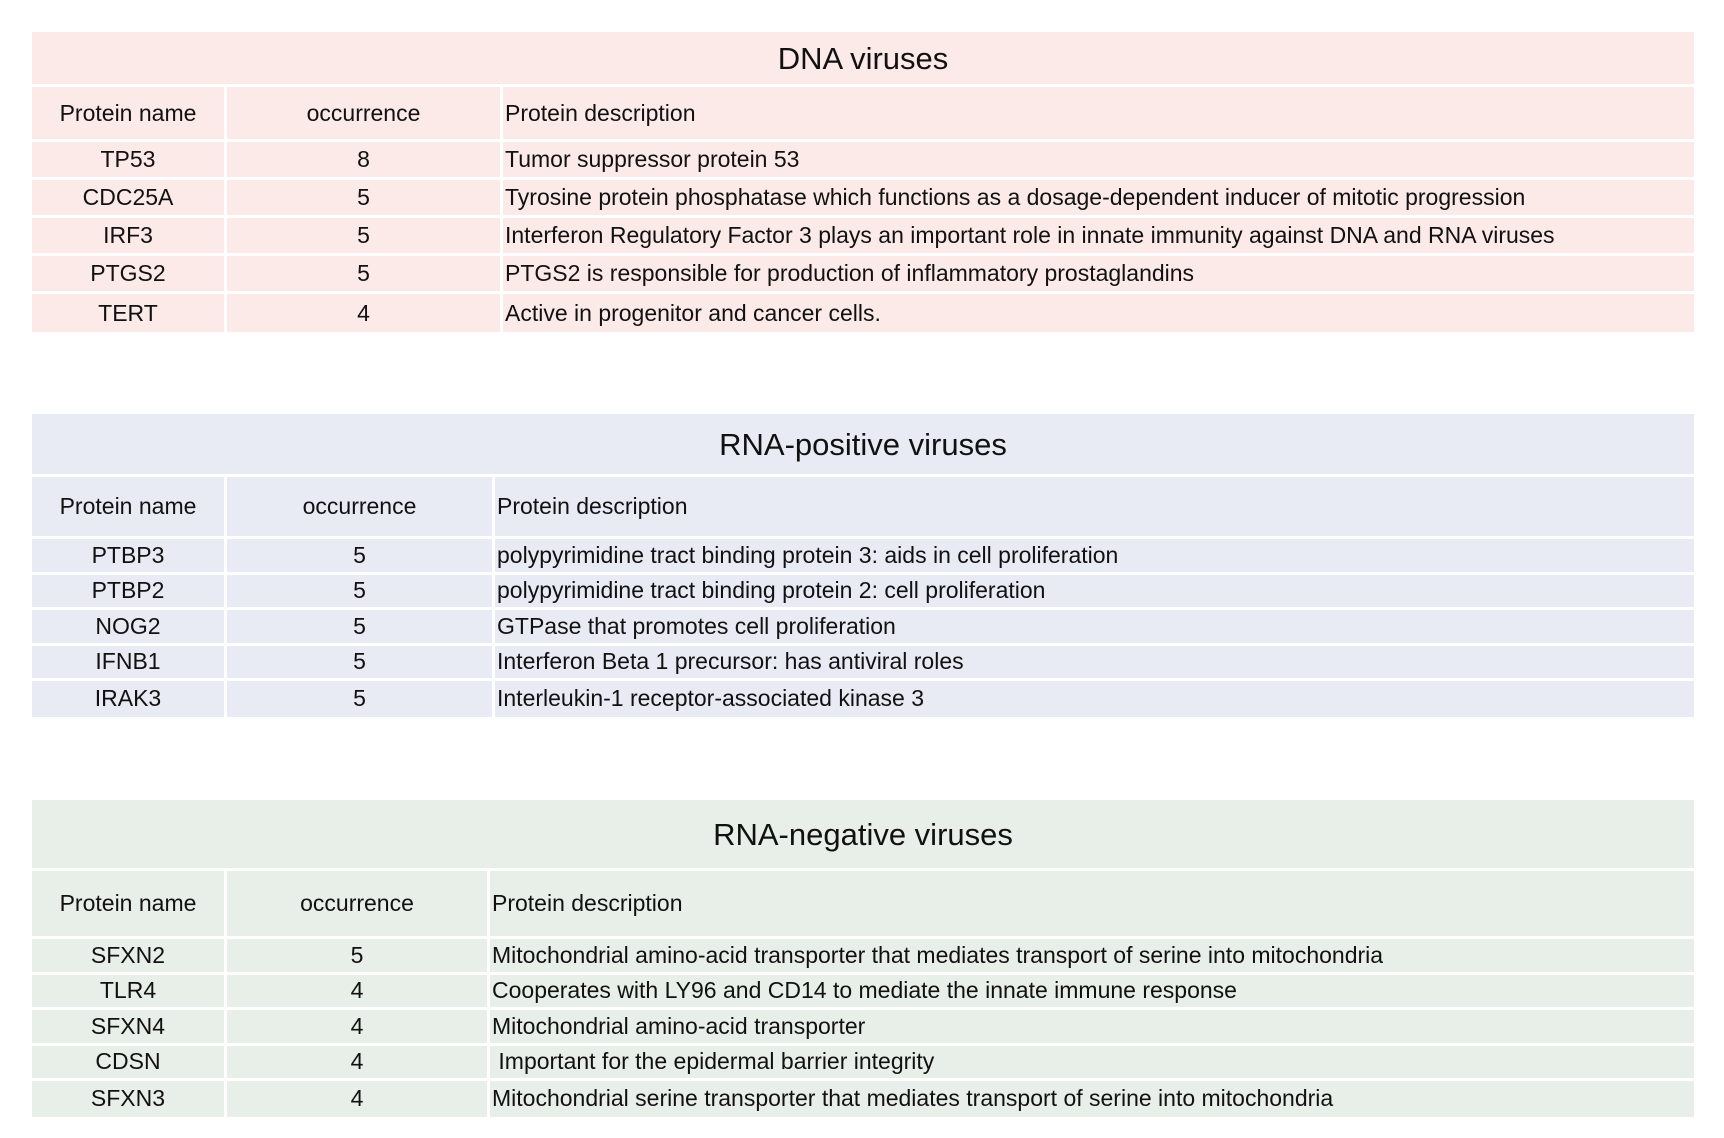 The height and width of the screenshot is (1138, 1724). Describe the element at coordinates (696, 625) in the screenshot. I see `protein-description-cell: GTPase that promotes cell proliferation` at that location.